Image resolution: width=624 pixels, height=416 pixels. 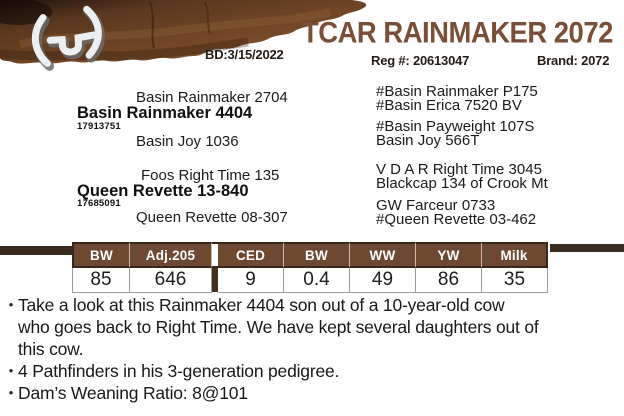 What do you see at coordinates (383, 280) in the screenshot?
I see `table-value: 49` at bounding box center [383, 280].